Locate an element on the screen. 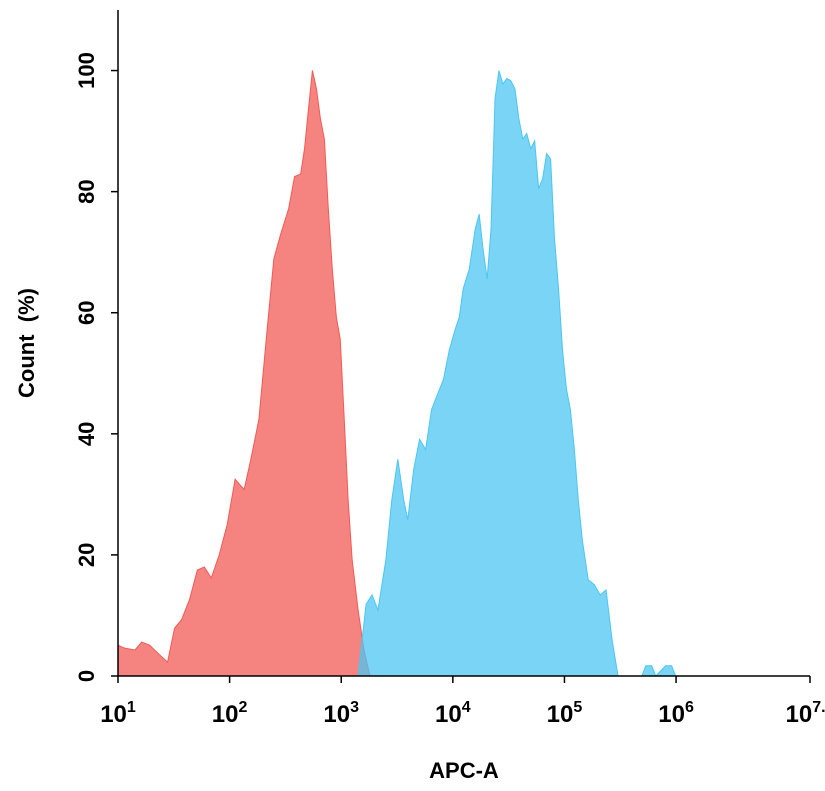 The height and width of the screenshot is (791, 825). x-tick-label: 10¹ is located at coordinates (118, 713).